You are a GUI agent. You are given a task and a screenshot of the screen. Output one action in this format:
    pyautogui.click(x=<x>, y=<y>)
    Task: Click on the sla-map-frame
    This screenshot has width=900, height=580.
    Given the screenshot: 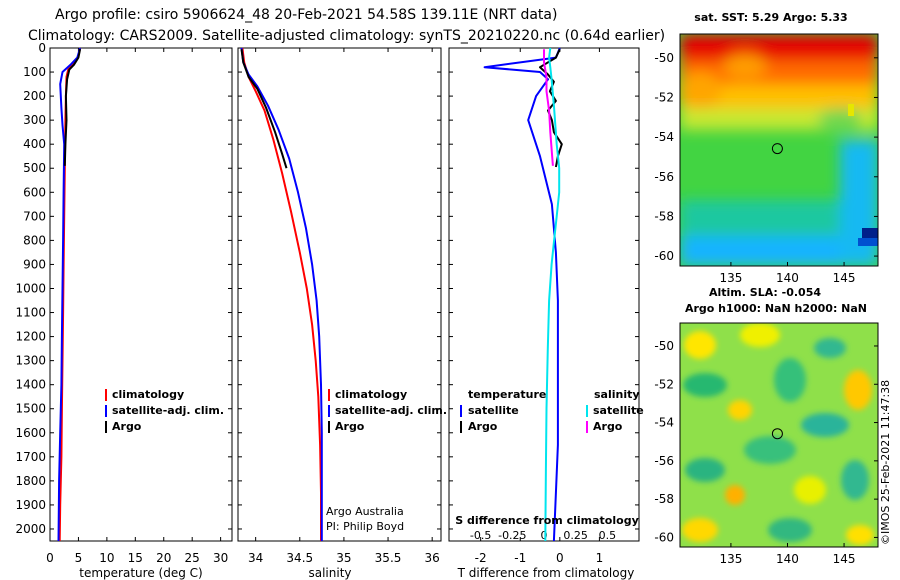 What is the action you would take?
    pyautogui.click(x=779, y=435)
    